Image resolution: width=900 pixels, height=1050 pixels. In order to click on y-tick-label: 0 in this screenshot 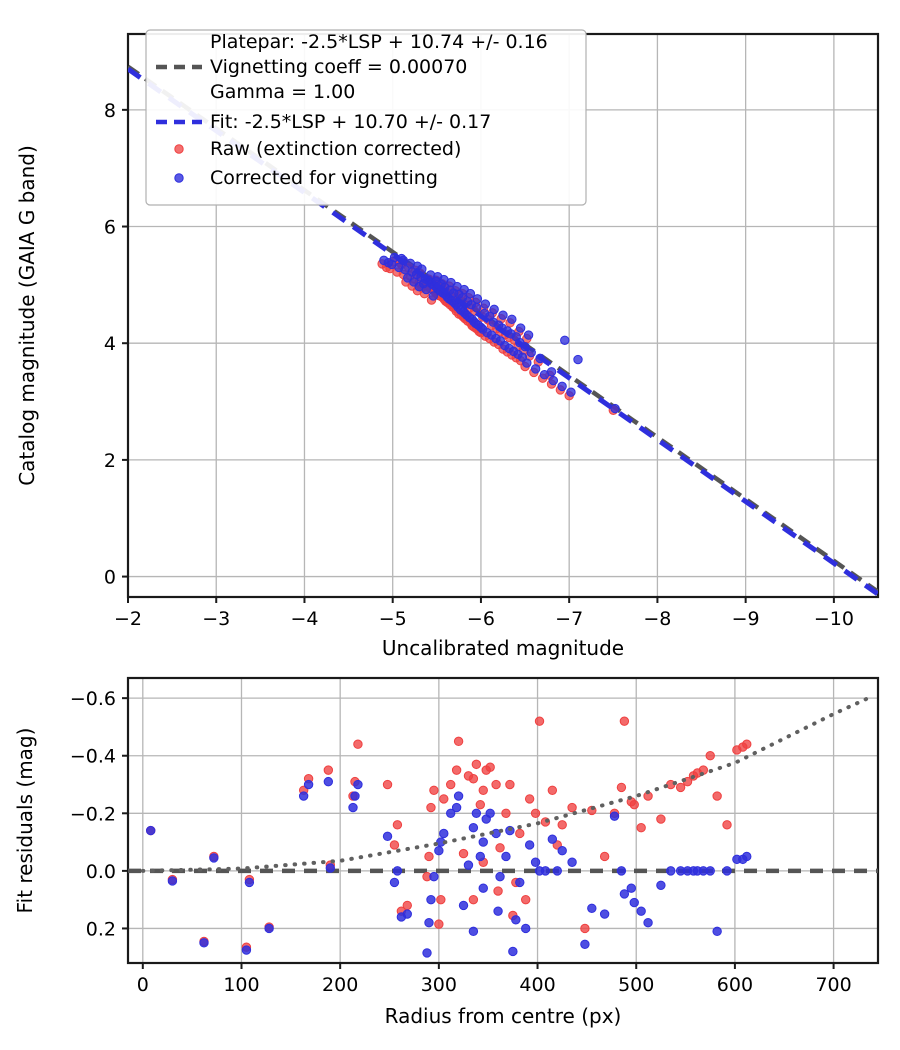, I will do `click(110, 578)`.